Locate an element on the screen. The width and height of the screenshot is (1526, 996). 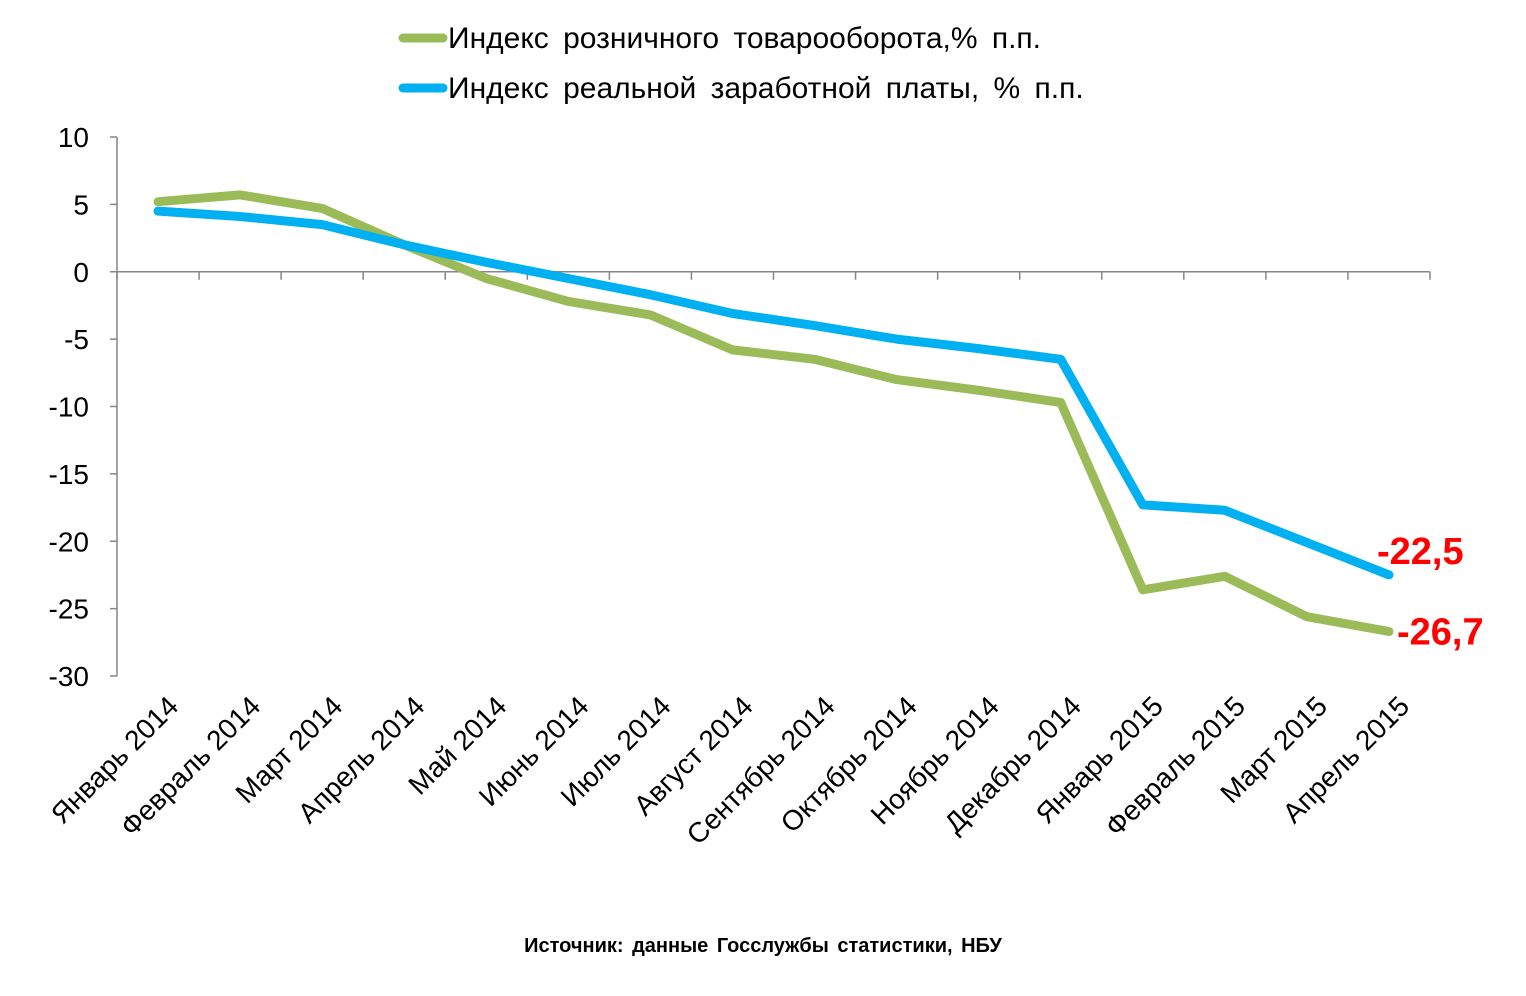
end-labels: -26,7 -22,5 is located at coordinates (1430, 592).